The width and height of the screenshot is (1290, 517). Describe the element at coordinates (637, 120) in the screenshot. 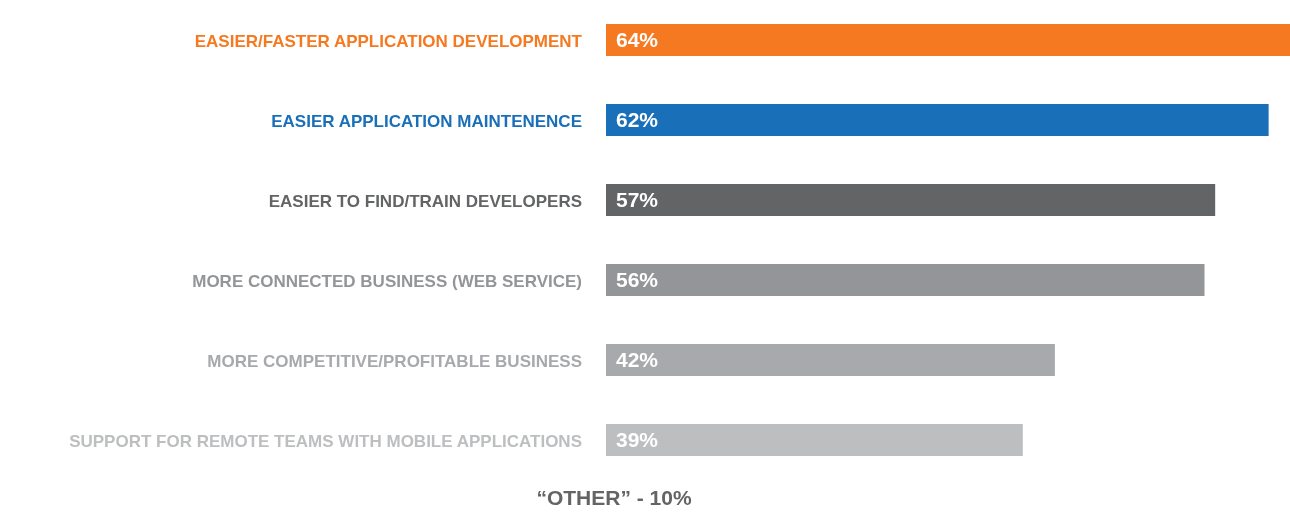

I see `data-label: 62%` at that location.